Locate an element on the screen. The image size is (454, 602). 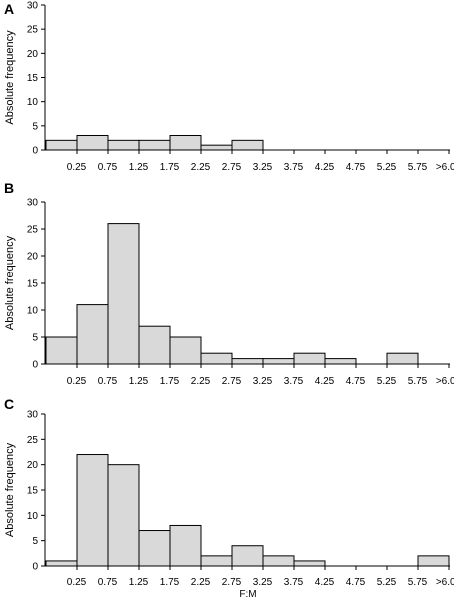
x-axis-label: F:M is located at coordinates (247, 594).